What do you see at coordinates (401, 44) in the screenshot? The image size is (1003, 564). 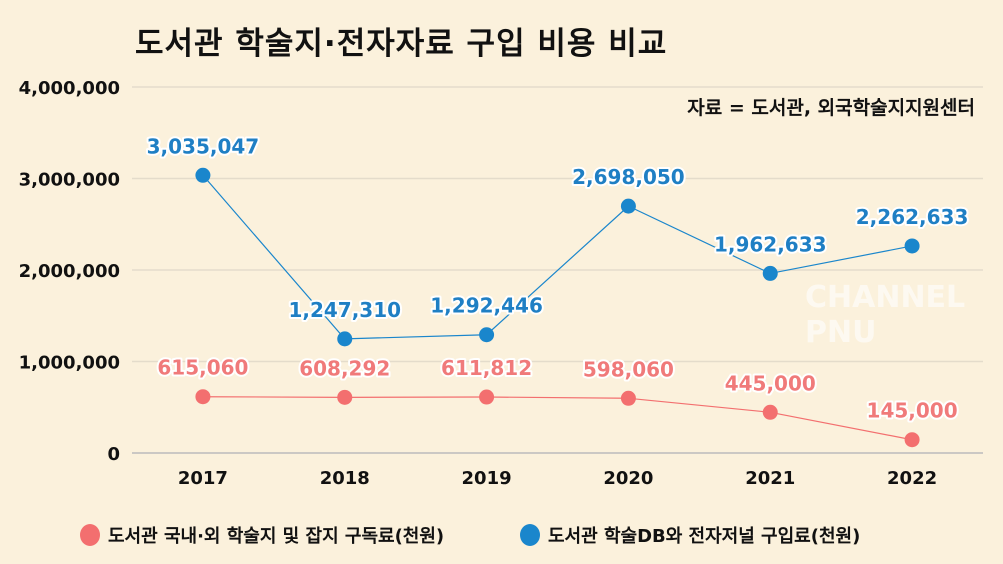 I see `chart-title: 도서관 학술지·전자자료 구입 비용 비교` at bounding box center [401, 44].